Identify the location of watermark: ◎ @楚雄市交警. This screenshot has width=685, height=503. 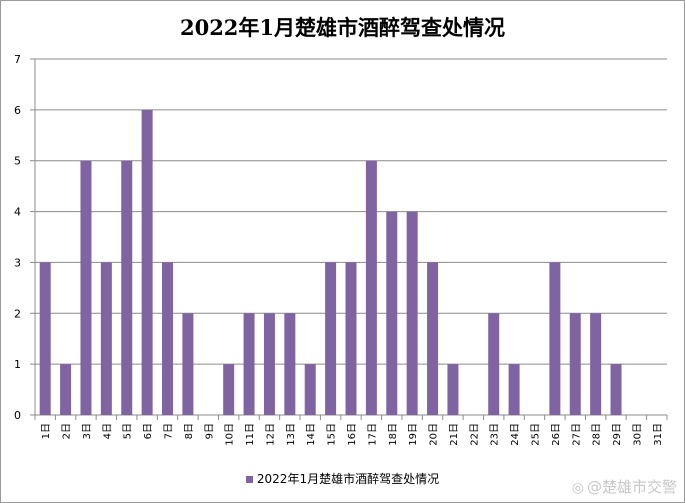
(624, 486).